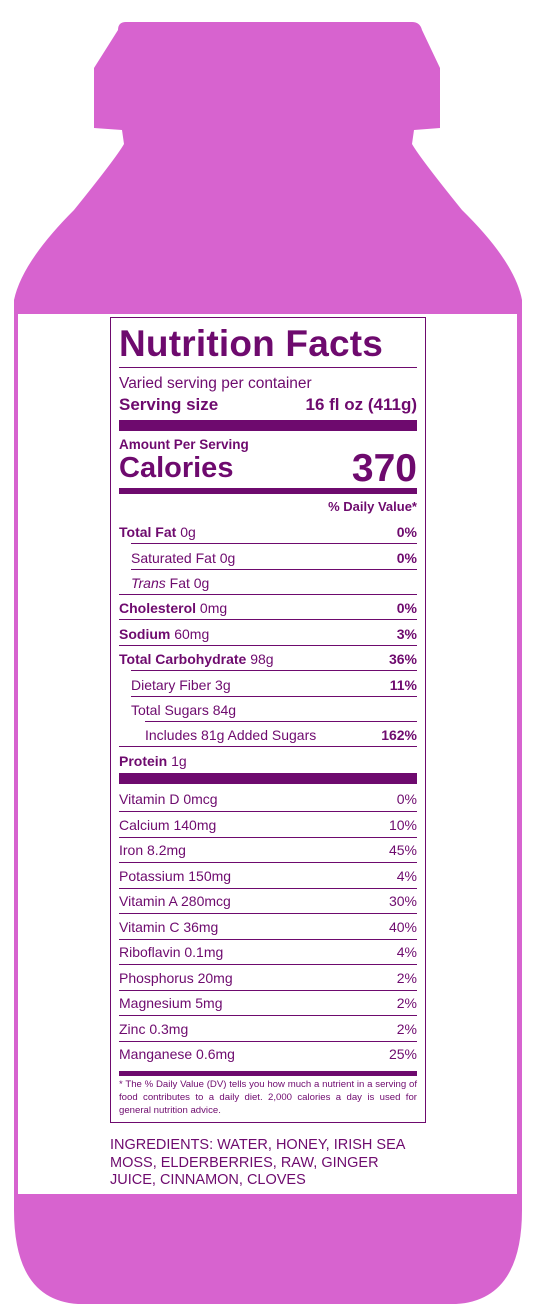 This screenshot has width=533, height=1316. Describe the element at coordinates (268, 1073) in the screenshot. I see `medium-divider` at that location.